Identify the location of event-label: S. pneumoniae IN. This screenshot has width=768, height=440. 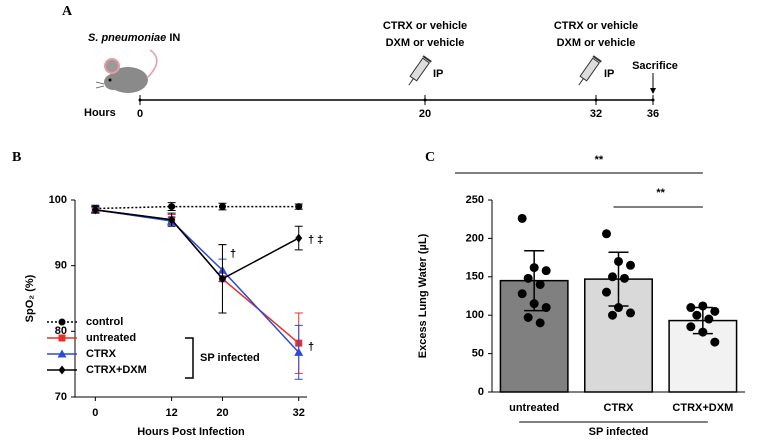
(134, 38).